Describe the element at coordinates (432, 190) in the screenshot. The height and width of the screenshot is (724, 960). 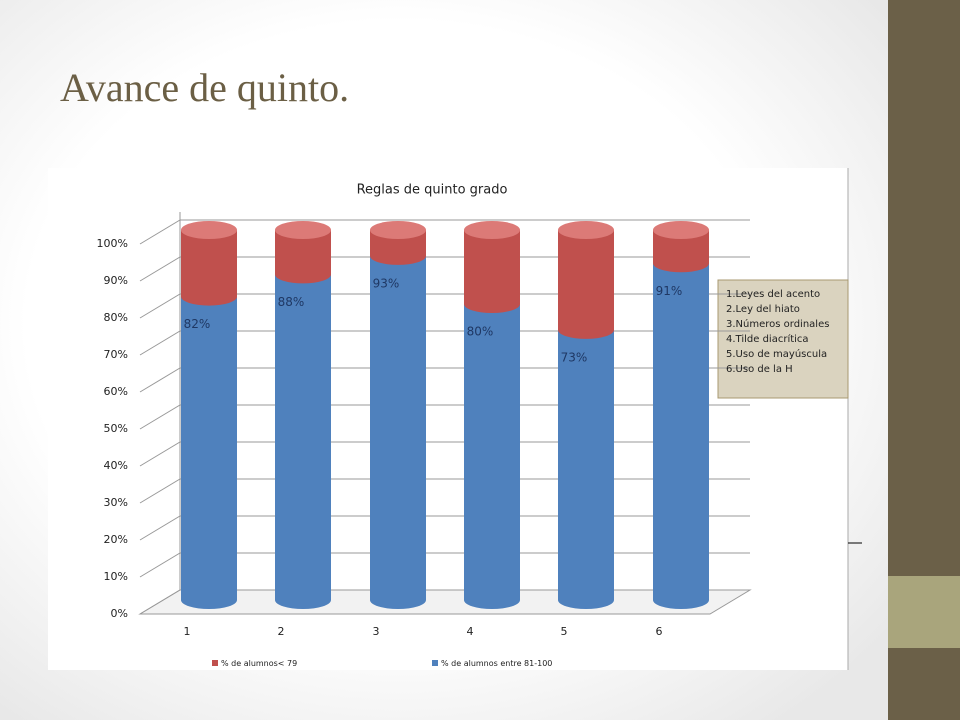
I see `chart-title: Reglas de quinto grado` at that location.